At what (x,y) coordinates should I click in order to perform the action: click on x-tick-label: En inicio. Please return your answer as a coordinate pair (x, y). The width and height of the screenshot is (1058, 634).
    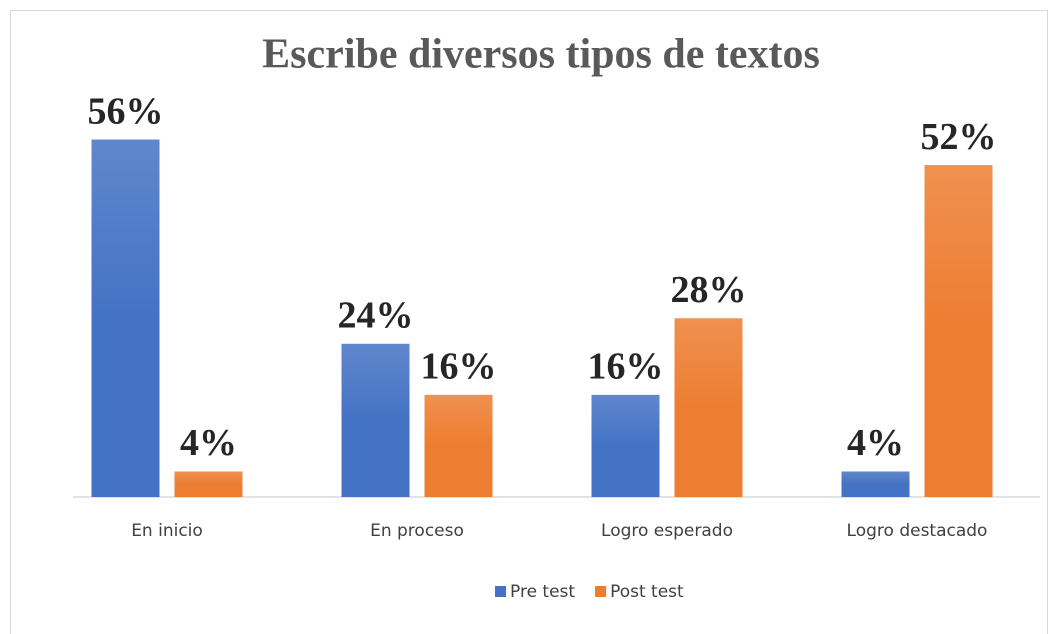
    Looking at the image, I should click on (167, 531).